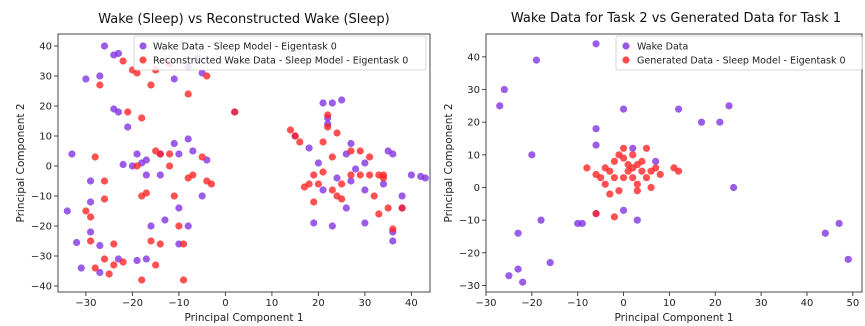 The image size is (865, 326). What do you see at coordinates (469, 286) in the screenshot?
I see `y-tick-label: −30` at bounding box center [469, 286].